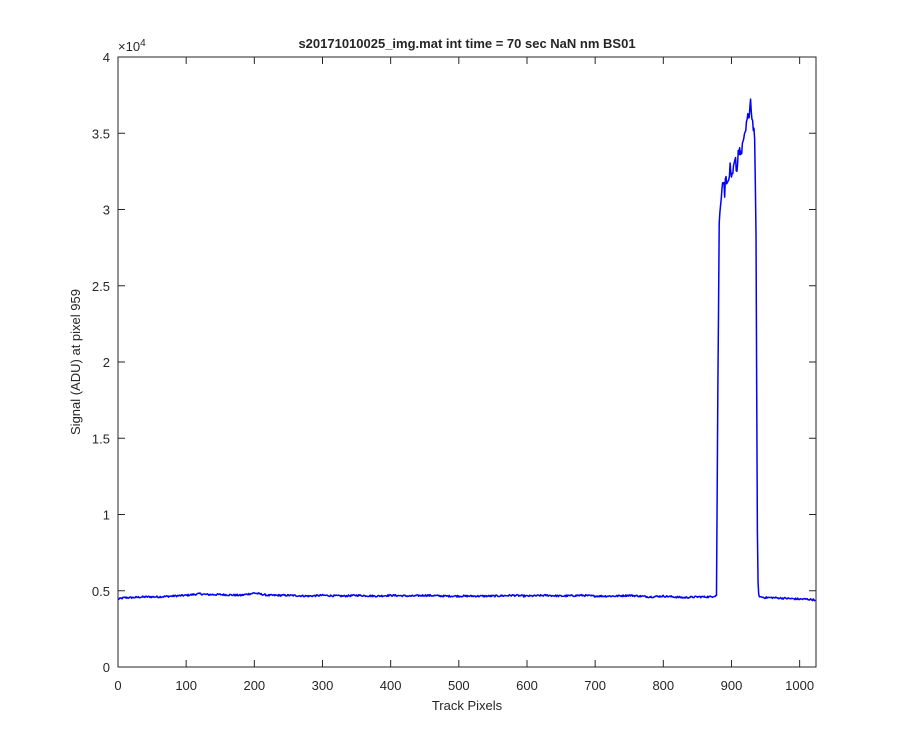 This screenshot has width=900, height=750. I want to click on x-tick-label: 300, so click(323, 685).